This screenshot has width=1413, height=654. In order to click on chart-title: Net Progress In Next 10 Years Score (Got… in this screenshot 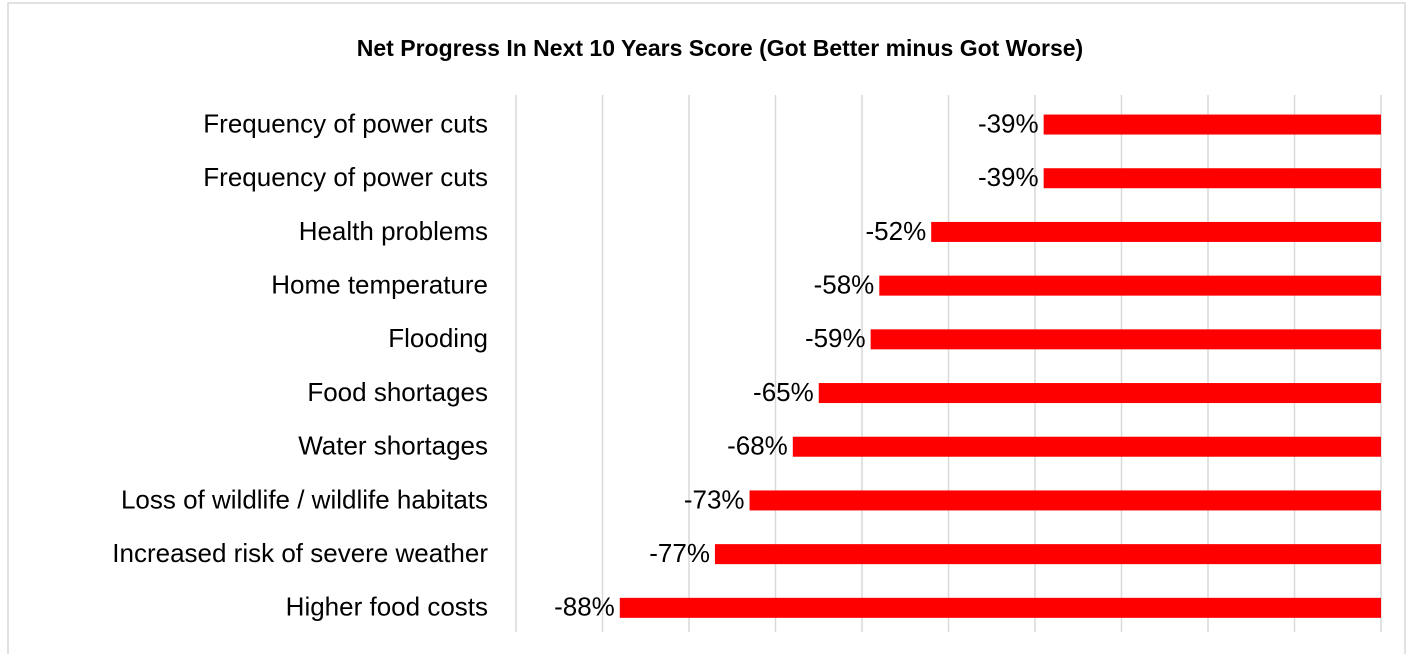, I will do `click(720, 48)`.